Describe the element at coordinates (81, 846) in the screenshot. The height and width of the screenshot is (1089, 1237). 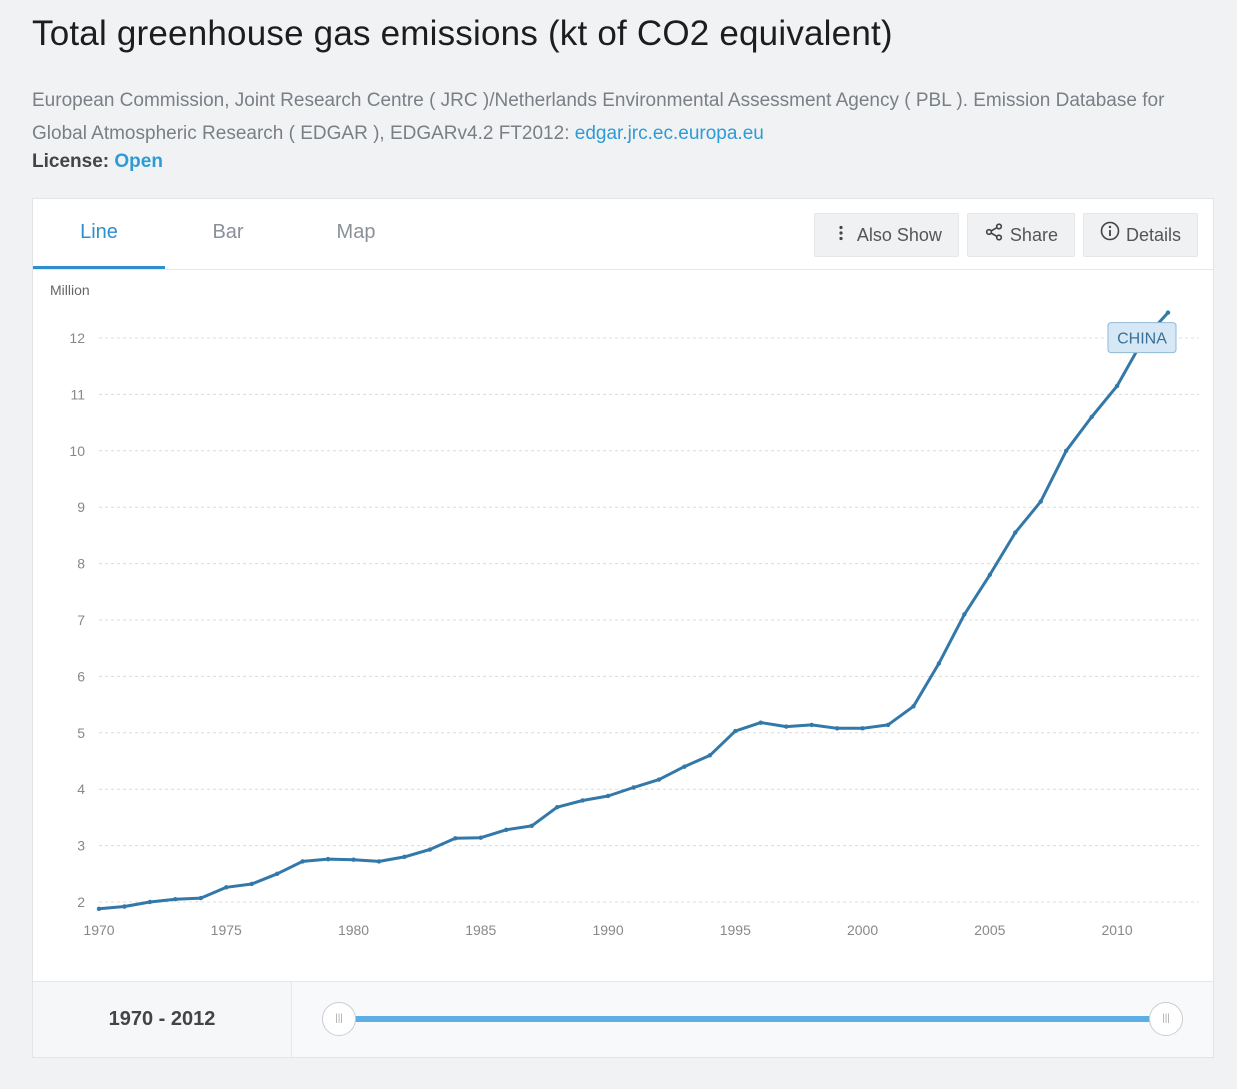
I see `y-tick-label: 3` at that location.